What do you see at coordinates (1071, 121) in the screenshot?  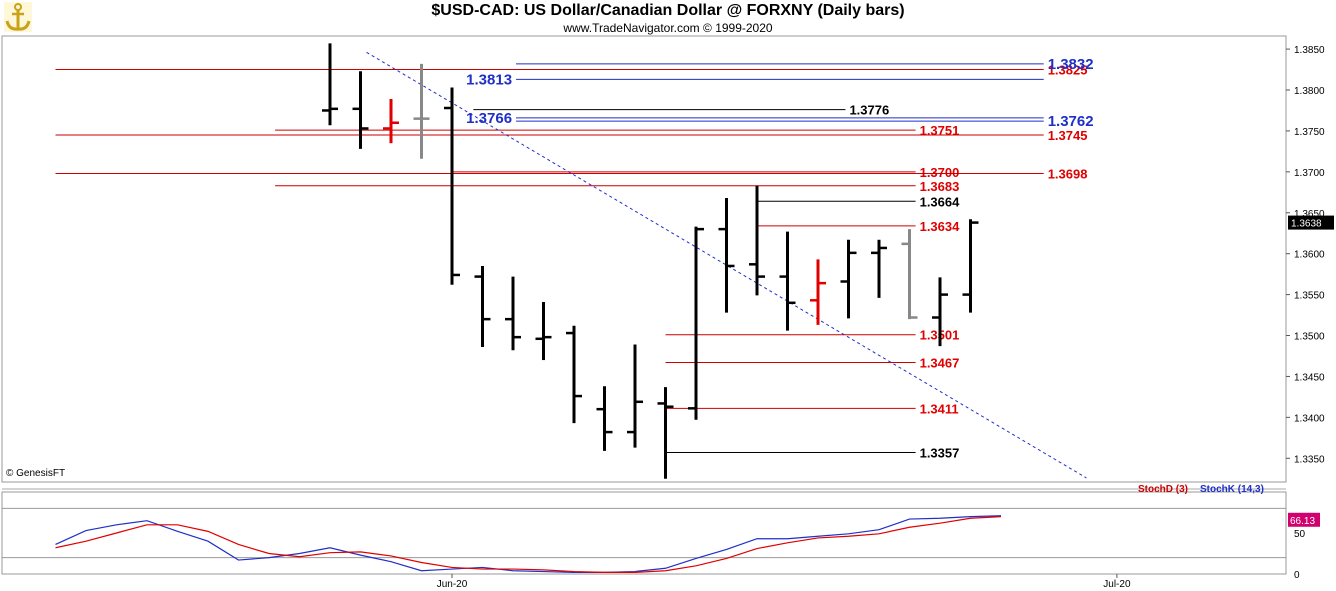 I see `level-label: 1.3762` at bounding box center [1071, 121].